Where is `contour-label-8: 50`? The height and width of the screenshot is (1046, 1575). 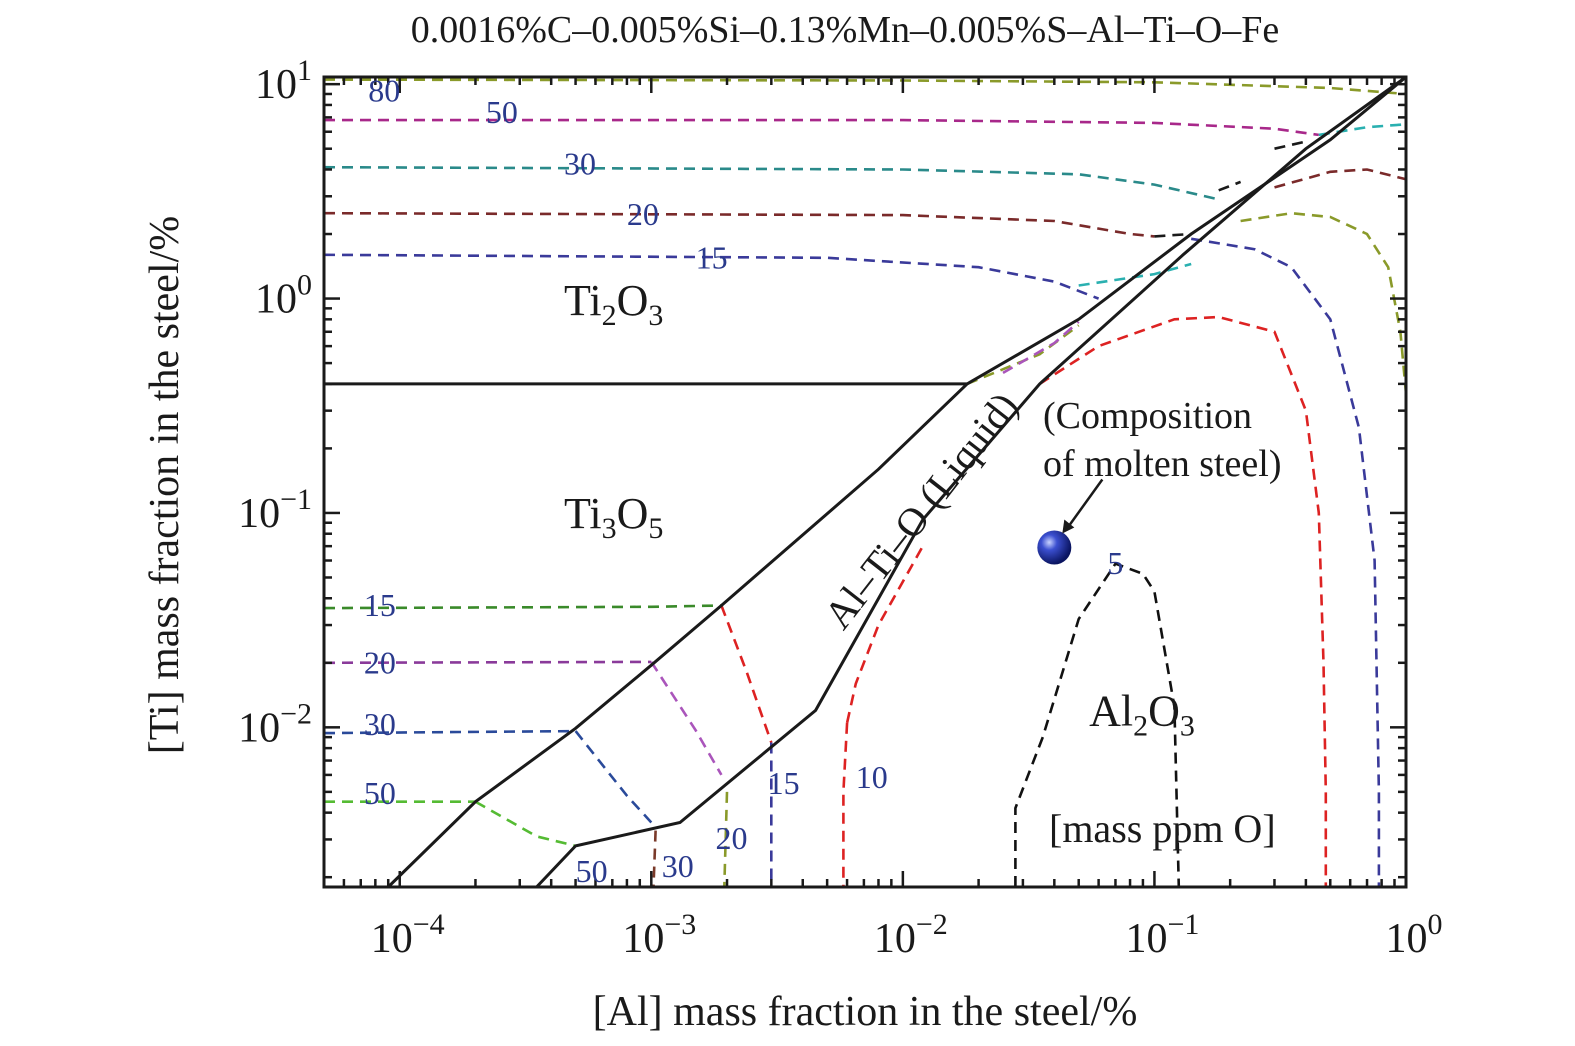
contour-label-8: 50 is located at coordinates (380, 793).